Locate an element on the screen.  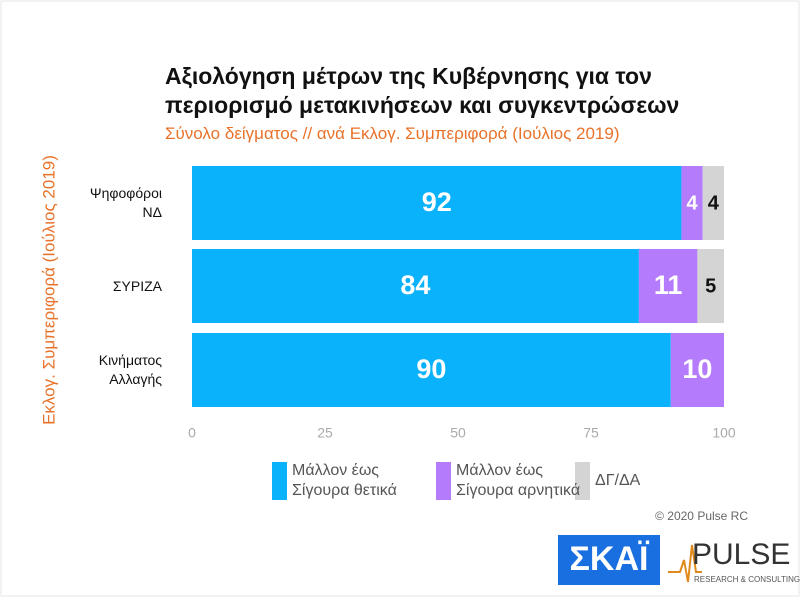
skai-logo: ΣΚΑΪ is located at coordinates (610, 559).